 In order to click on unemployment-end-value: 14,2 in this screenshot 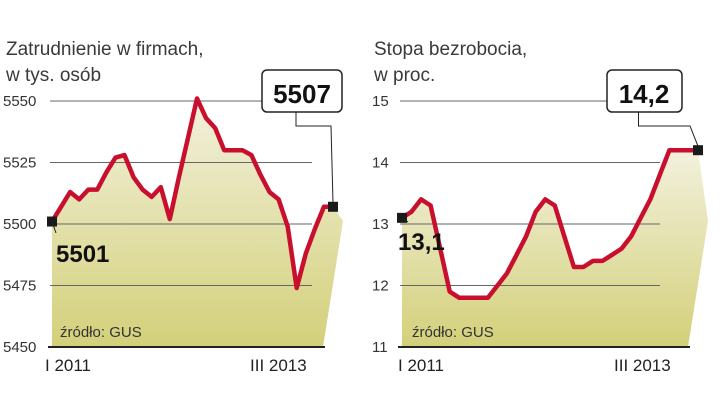, I will do `click(644, 94)`.